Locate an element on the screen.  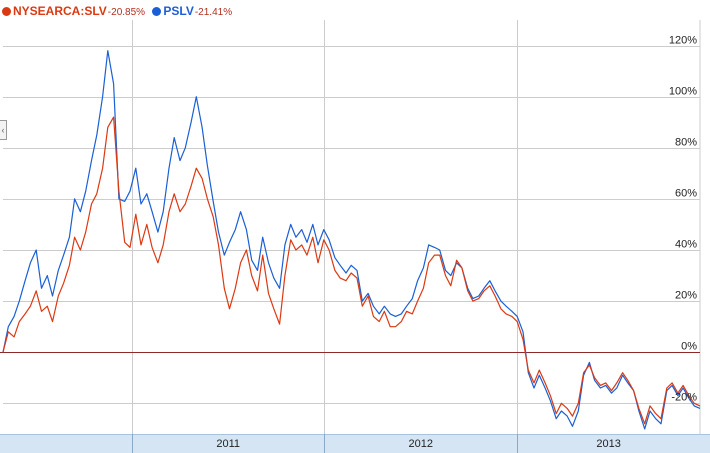
y-tick-label: 0% is located at coordinates (689, 347).